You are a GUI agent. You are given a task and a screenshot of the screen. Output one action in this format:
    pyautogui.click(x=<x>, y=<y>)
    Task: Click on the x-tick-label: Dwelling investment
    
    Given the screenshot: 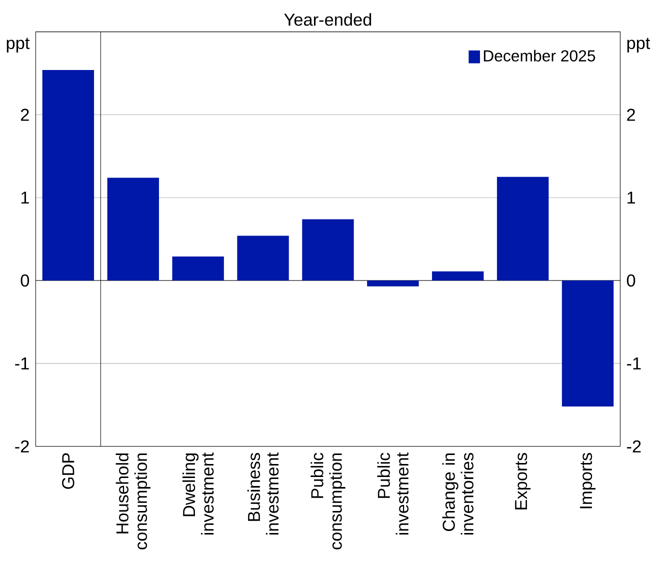 What is the action you would take?
    pyautogui.click(x=198, y=493)
    